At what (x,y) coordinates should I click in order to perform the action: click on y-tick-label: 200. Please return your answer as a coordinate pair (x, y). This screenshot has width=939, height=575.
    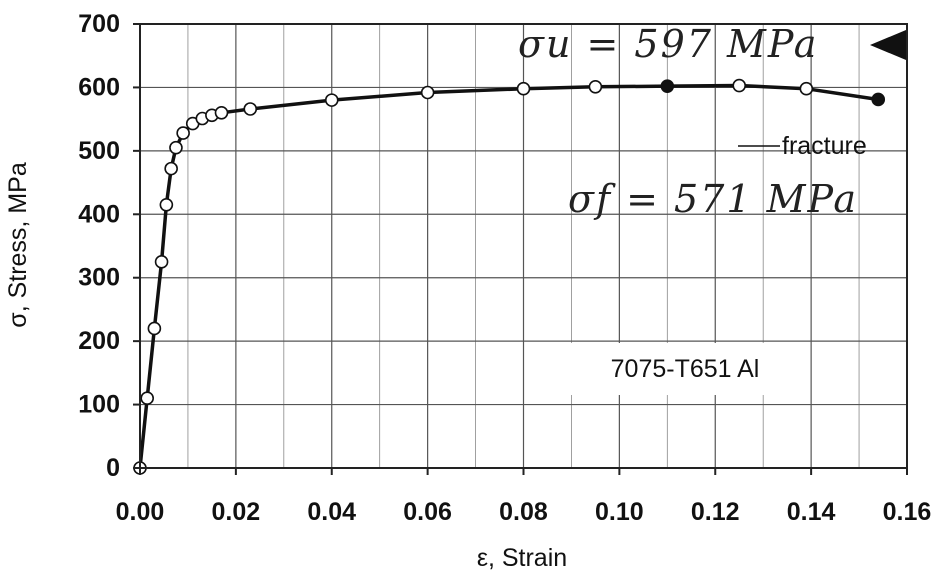
    Looking at the image, I should click on (99, 341).